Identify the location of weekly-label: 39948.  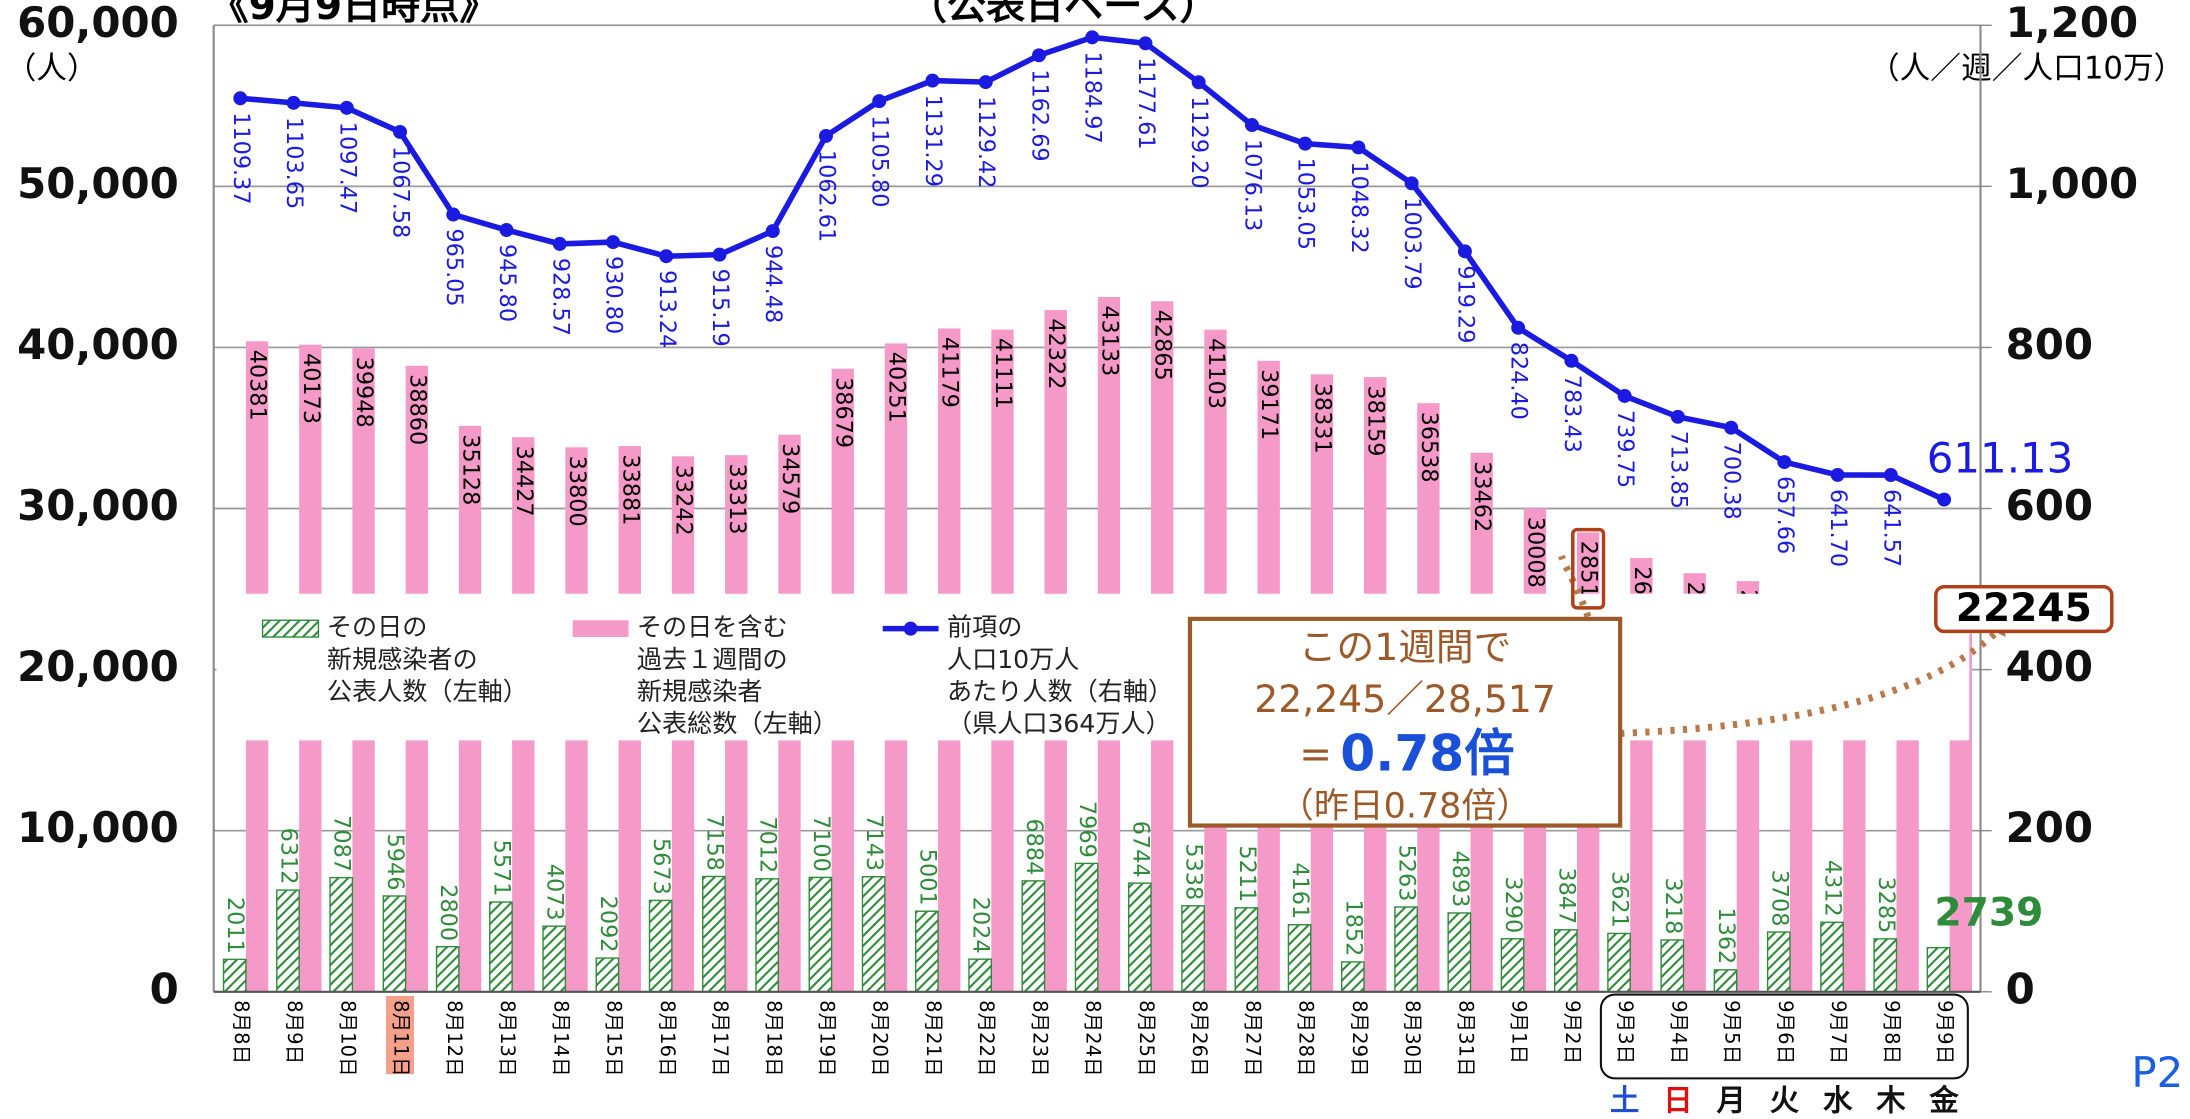
(364, 392).